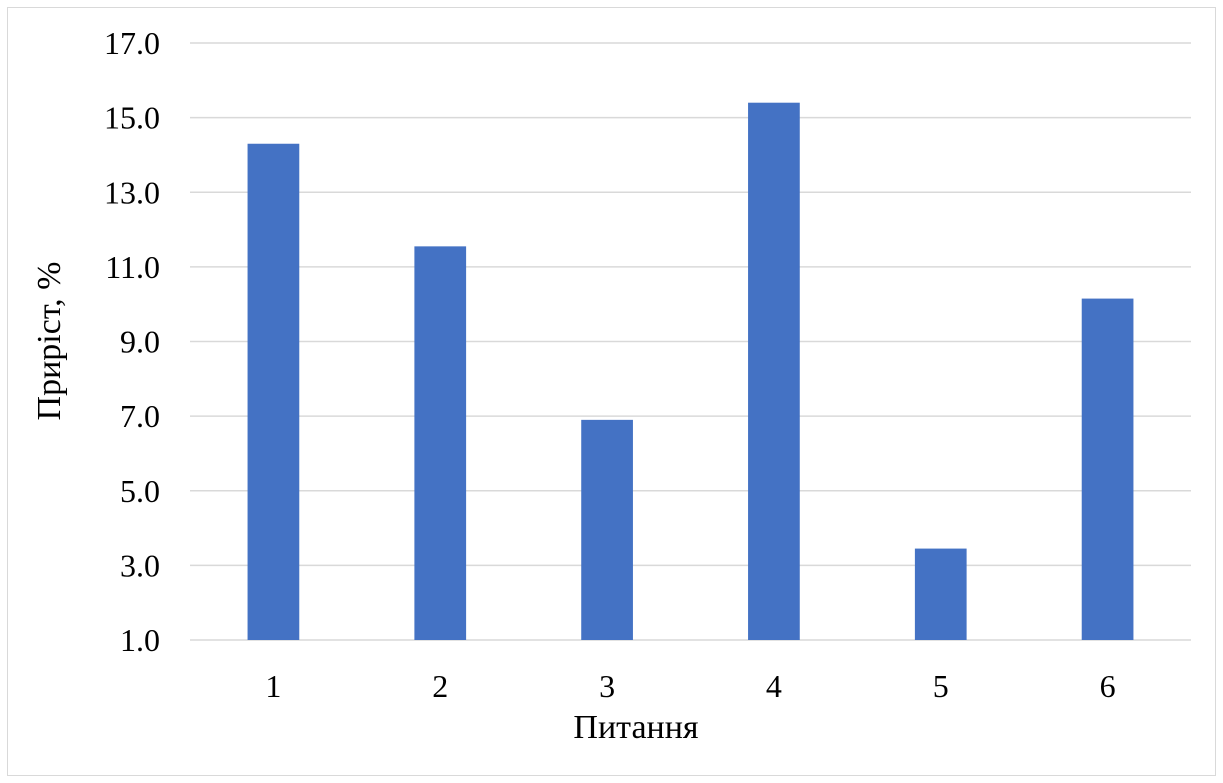  I want to click on x-tick-label: 6, so click(1108, 686).